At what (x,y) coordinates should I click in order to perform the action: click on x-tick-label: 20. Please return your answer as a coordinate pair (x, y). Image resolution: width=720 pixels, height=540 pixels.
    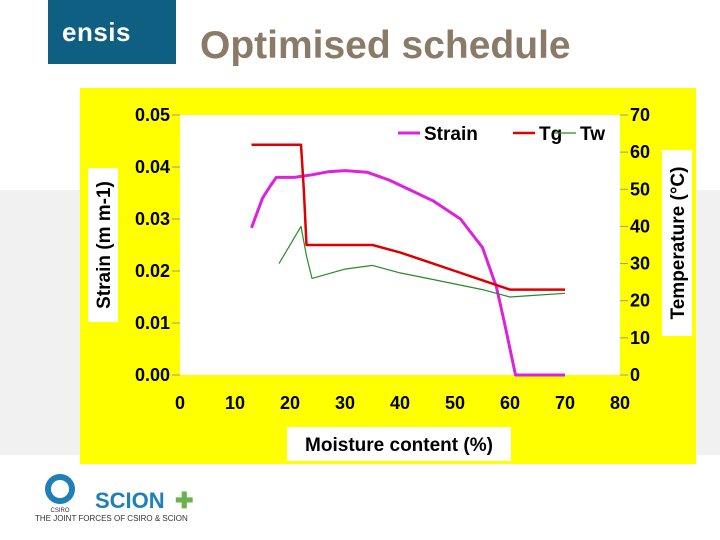
    Looking at the image, I should click on (290, 403).